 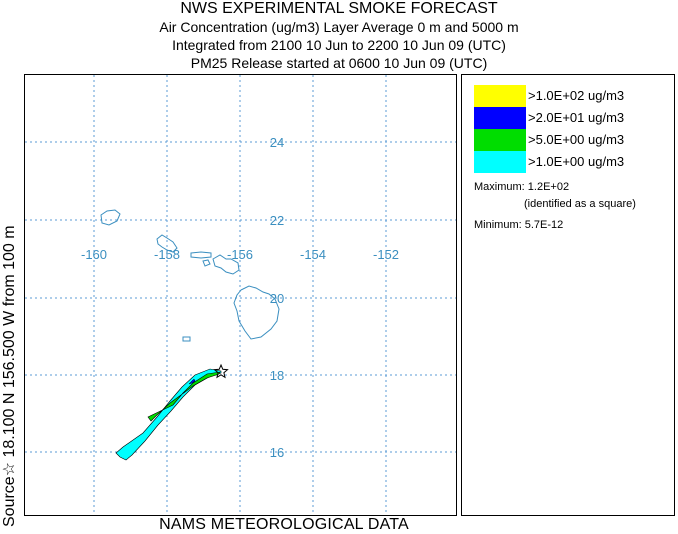 What do you see at coordinates (386, 254) in the screenshot?
I see `lon-label-152: -152` at bounding box center [386, 254].